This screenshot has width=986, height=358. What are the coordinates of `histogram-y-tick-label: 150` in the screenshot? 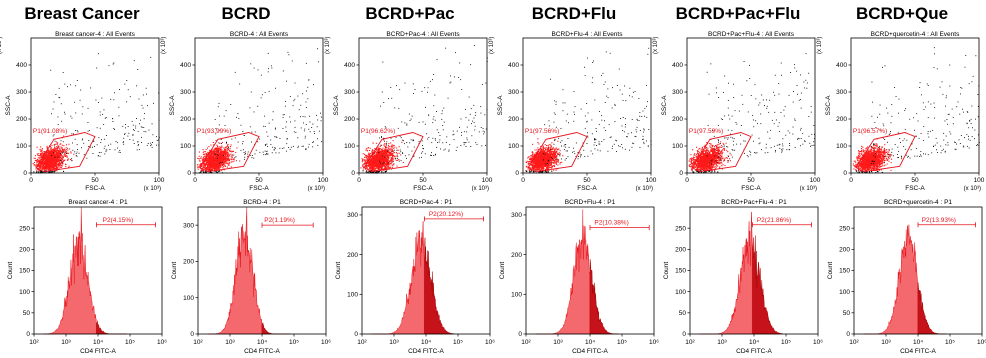 It's located at (24, 271).